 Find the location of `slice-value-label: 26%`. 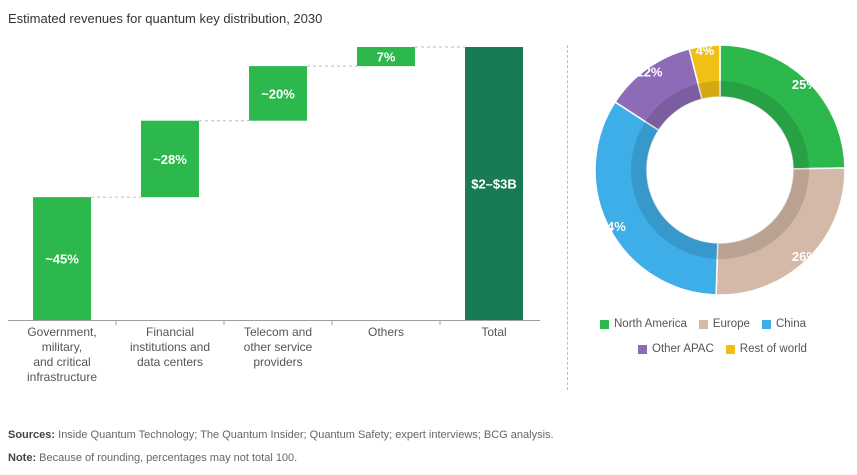

slice-value-label: 26% is located at coordinates (805, 256).